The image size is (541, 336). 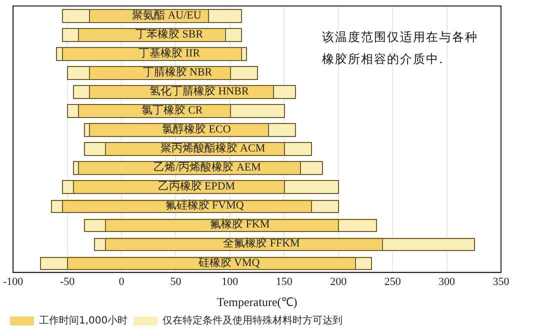 I want to click on x-tick-label: 150, so click(x=284, y=282).